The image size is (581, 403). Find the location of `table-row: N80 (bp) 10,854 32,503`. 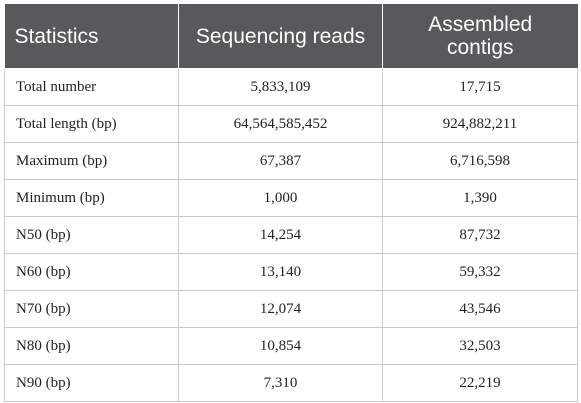

table-row: N80 (bp) 10,854 32,503 is located at coordinates (291, 346).